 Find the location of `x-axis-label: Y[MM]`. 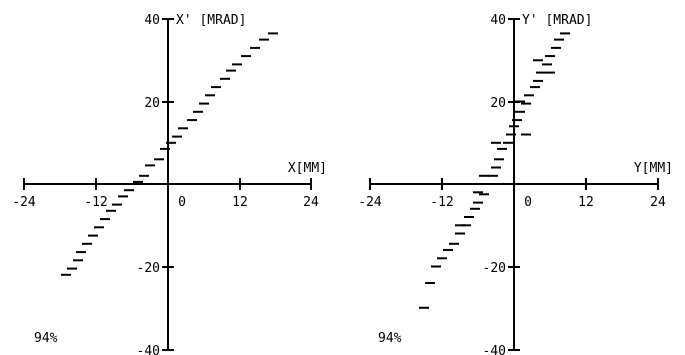

x-axis-label: Y[MM] is located at coordinates (653, 168).